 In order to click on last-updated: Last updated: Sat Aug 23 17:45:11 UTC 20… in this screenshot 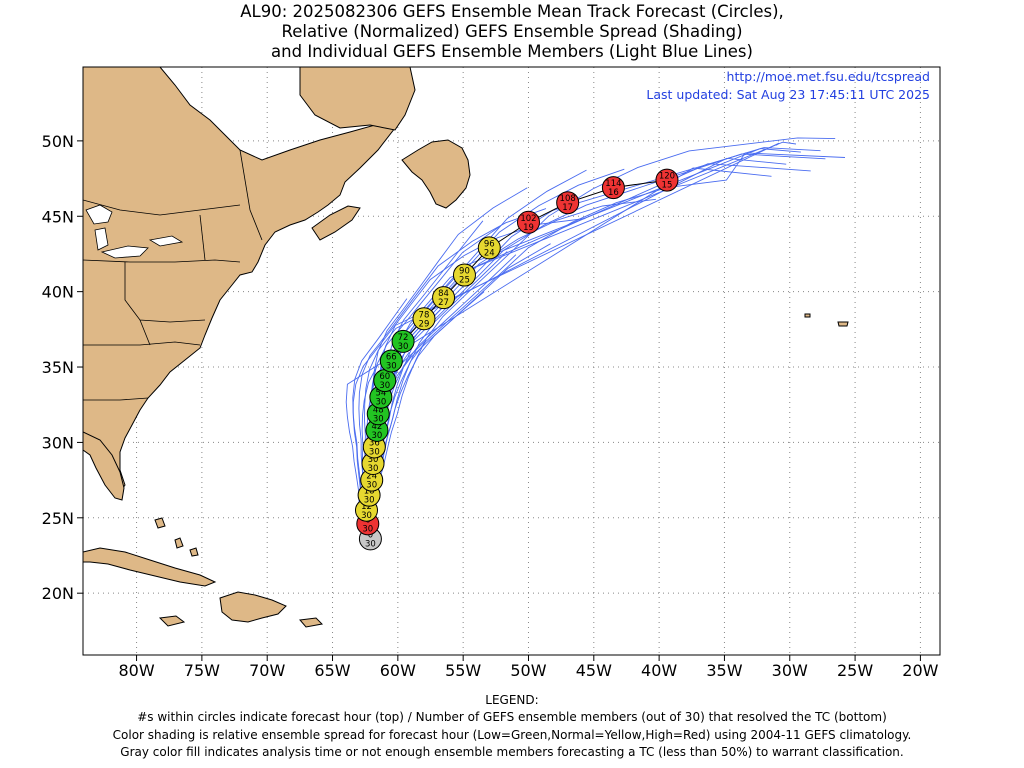, I will do `click(788, 94)`.